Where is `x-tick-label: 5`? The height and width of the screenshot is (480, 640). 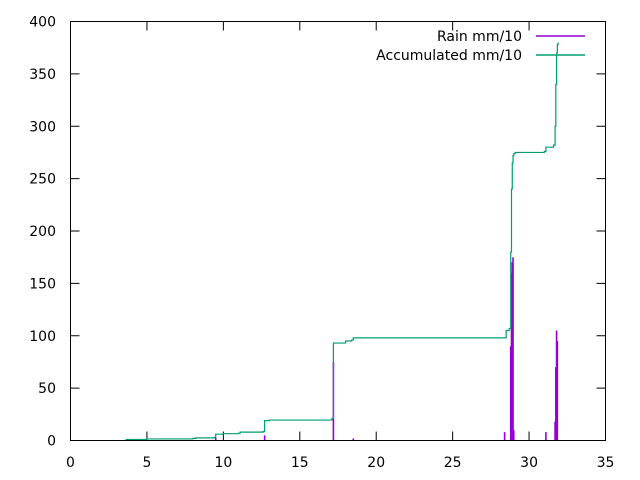
x-tick-label: 5 is located at coordinates (146, 463).